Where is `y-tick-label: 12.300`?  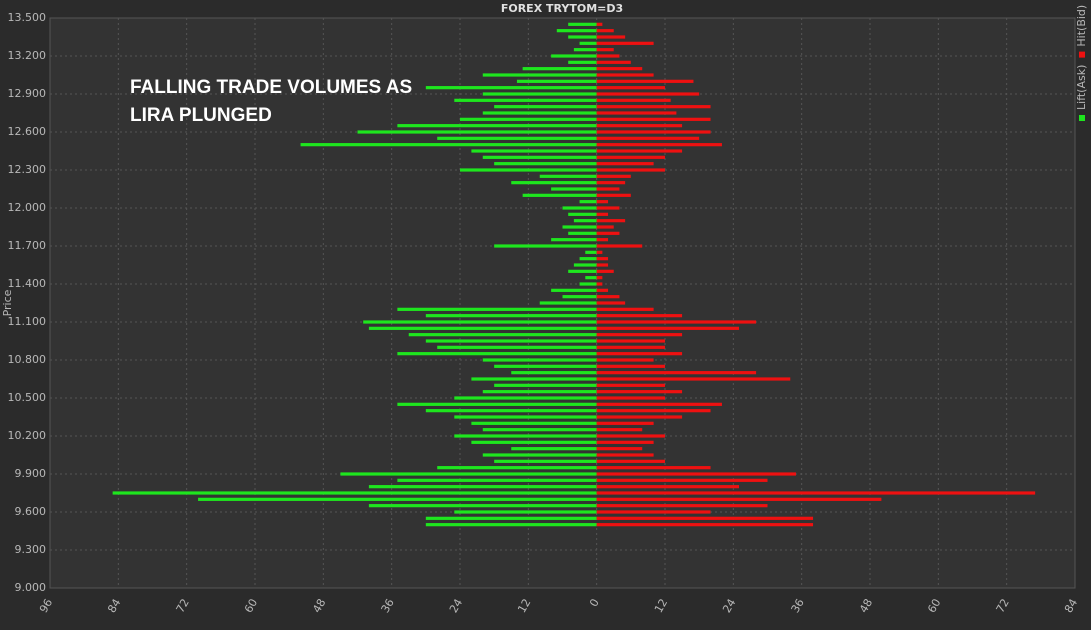 y-tick-label: 12.300 is located at coordinates (27, 169).